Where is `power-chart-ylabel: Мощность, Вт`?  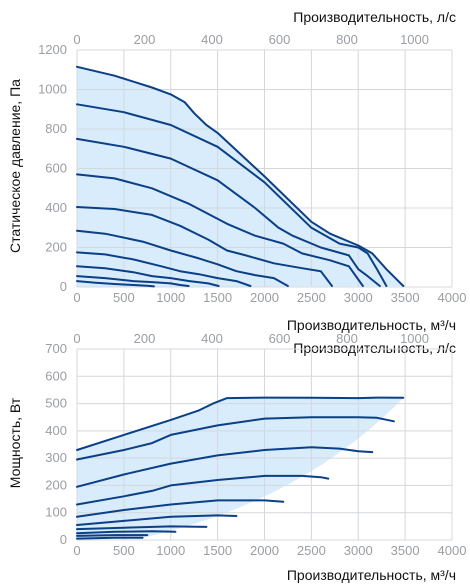
power-chart-ylabel: Мощность, Вт is located at coordinates (15, 442).